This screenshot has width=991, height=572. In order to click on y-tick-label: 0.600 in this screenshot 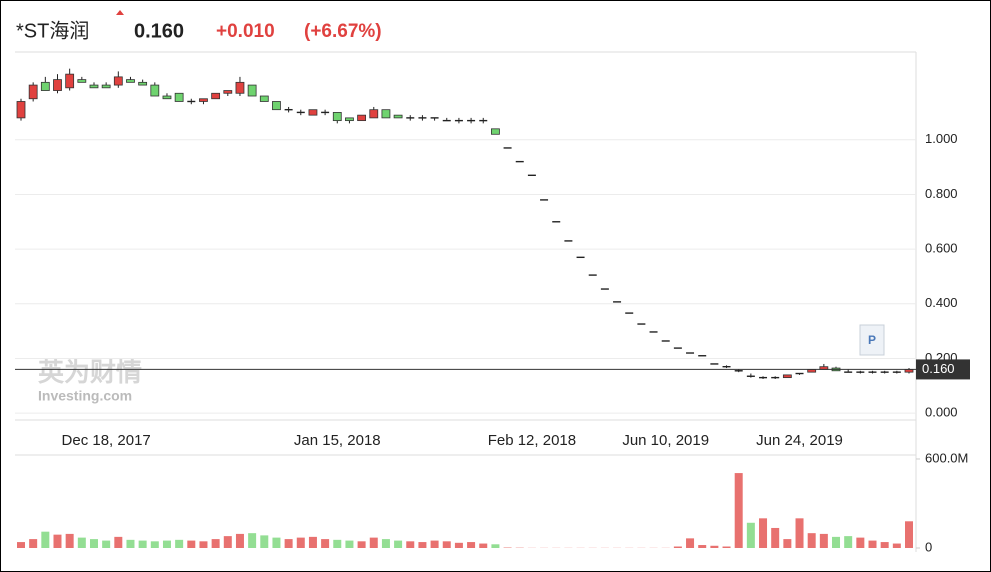, I will do `click(941, 248)`.